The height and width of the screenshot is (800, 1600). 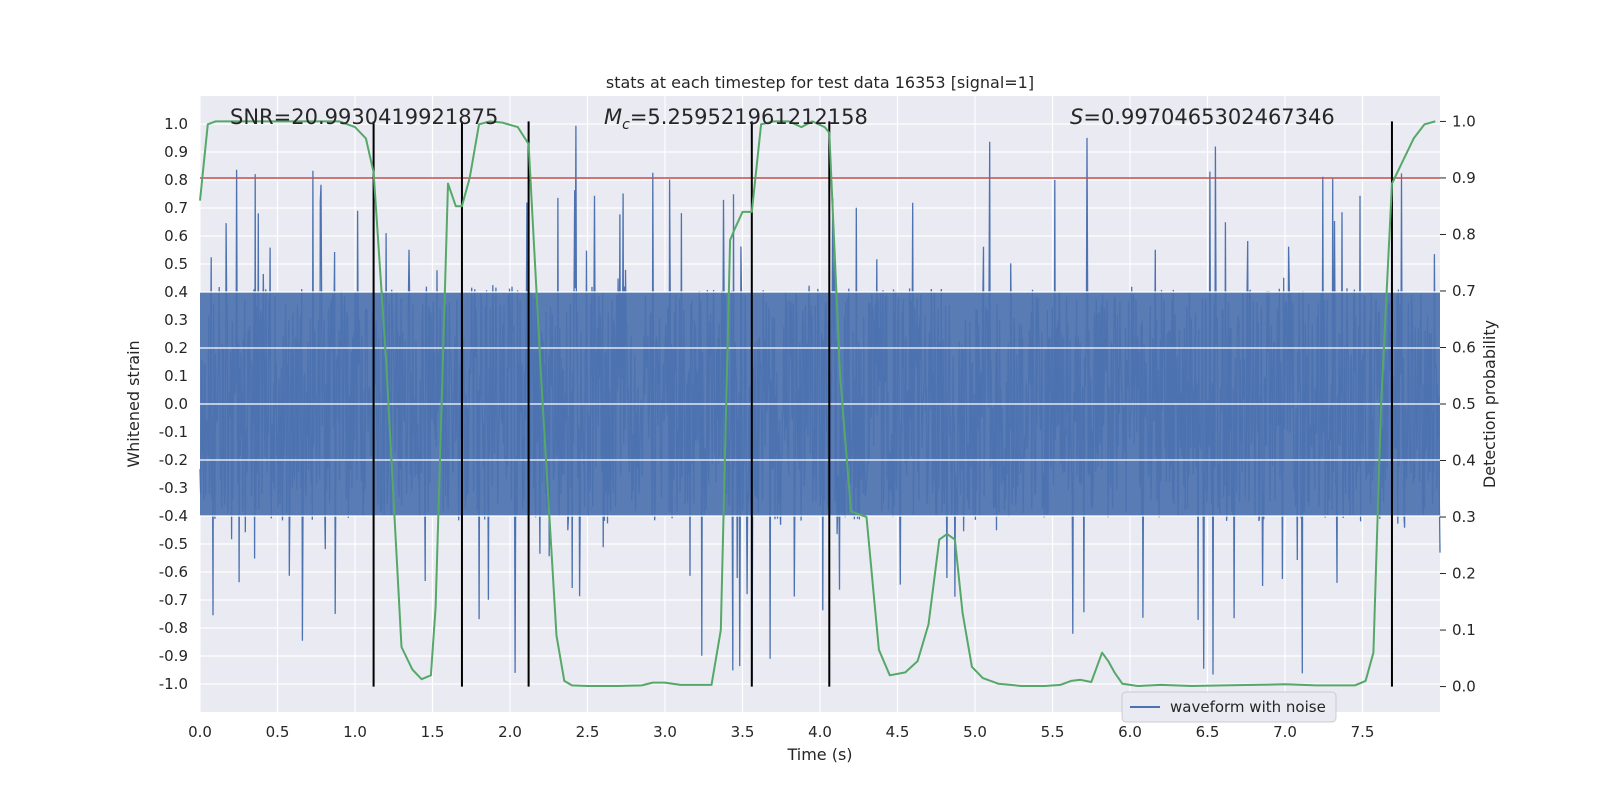 What do you see at coordinates (176, 404) in the screenshot?
I see `y-tick-label: 0.0` at bounding box center [176, 404].